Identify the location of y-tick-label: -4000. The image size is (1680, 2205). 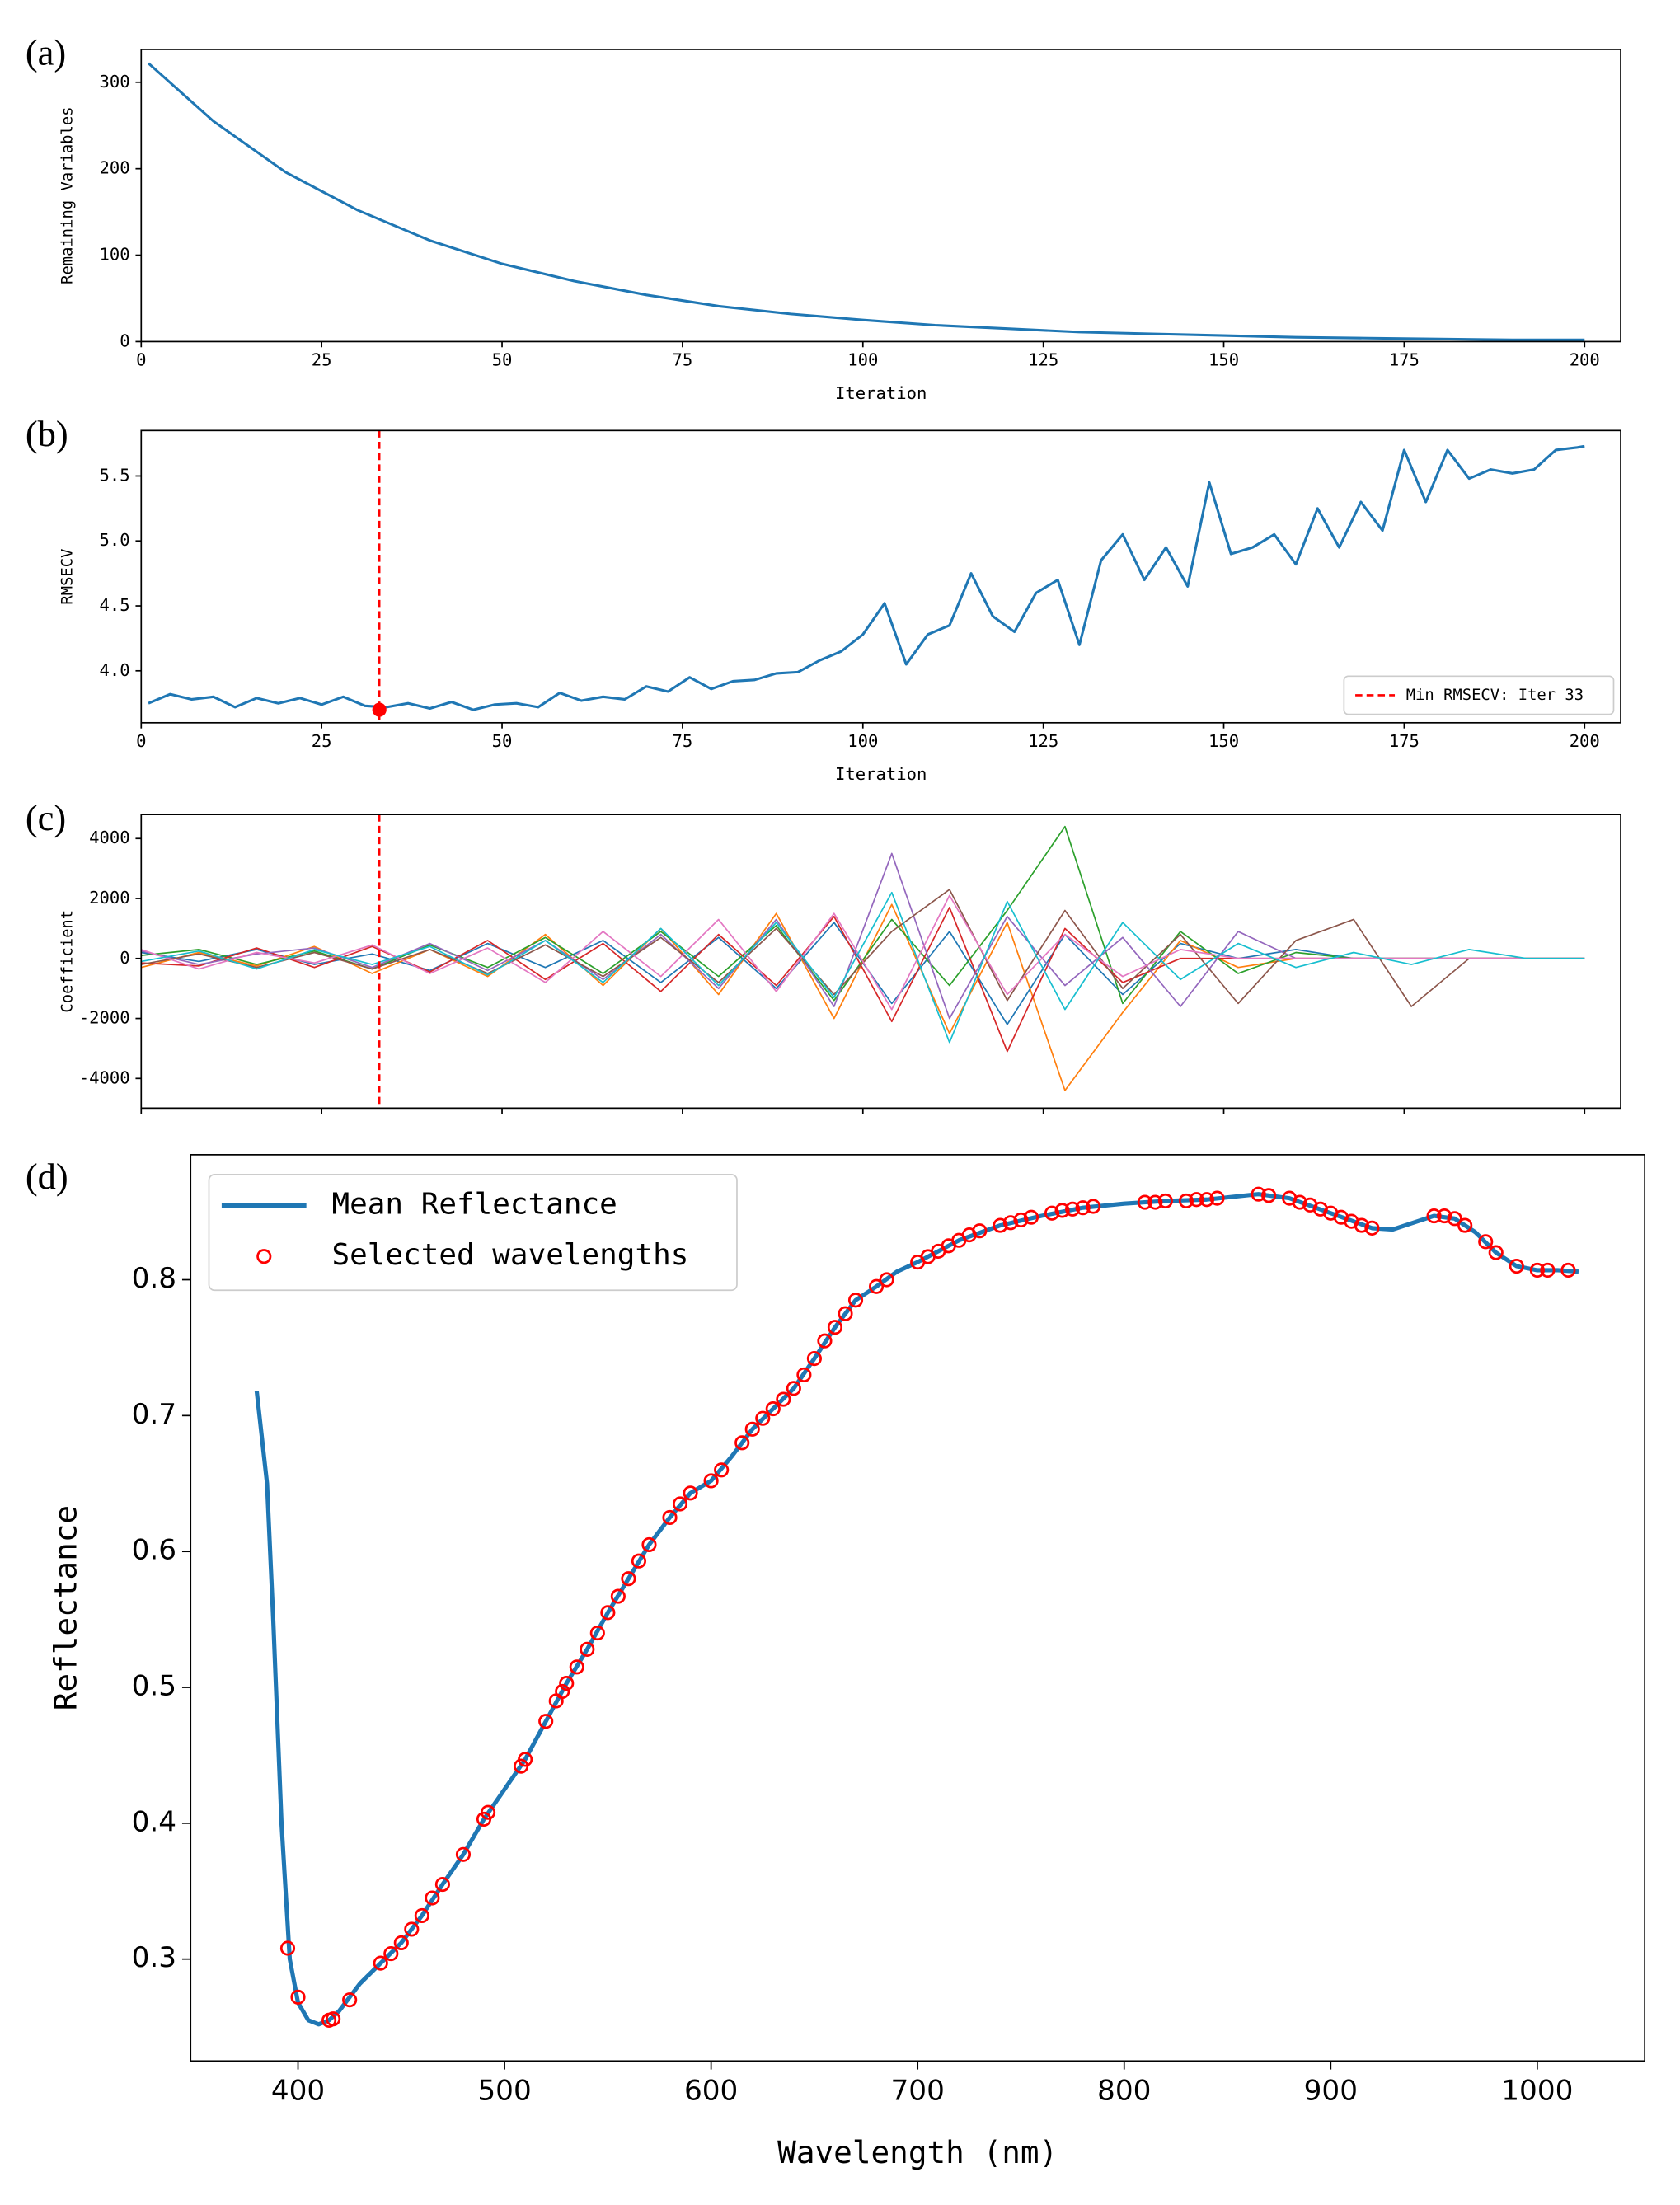
(104, 1077).